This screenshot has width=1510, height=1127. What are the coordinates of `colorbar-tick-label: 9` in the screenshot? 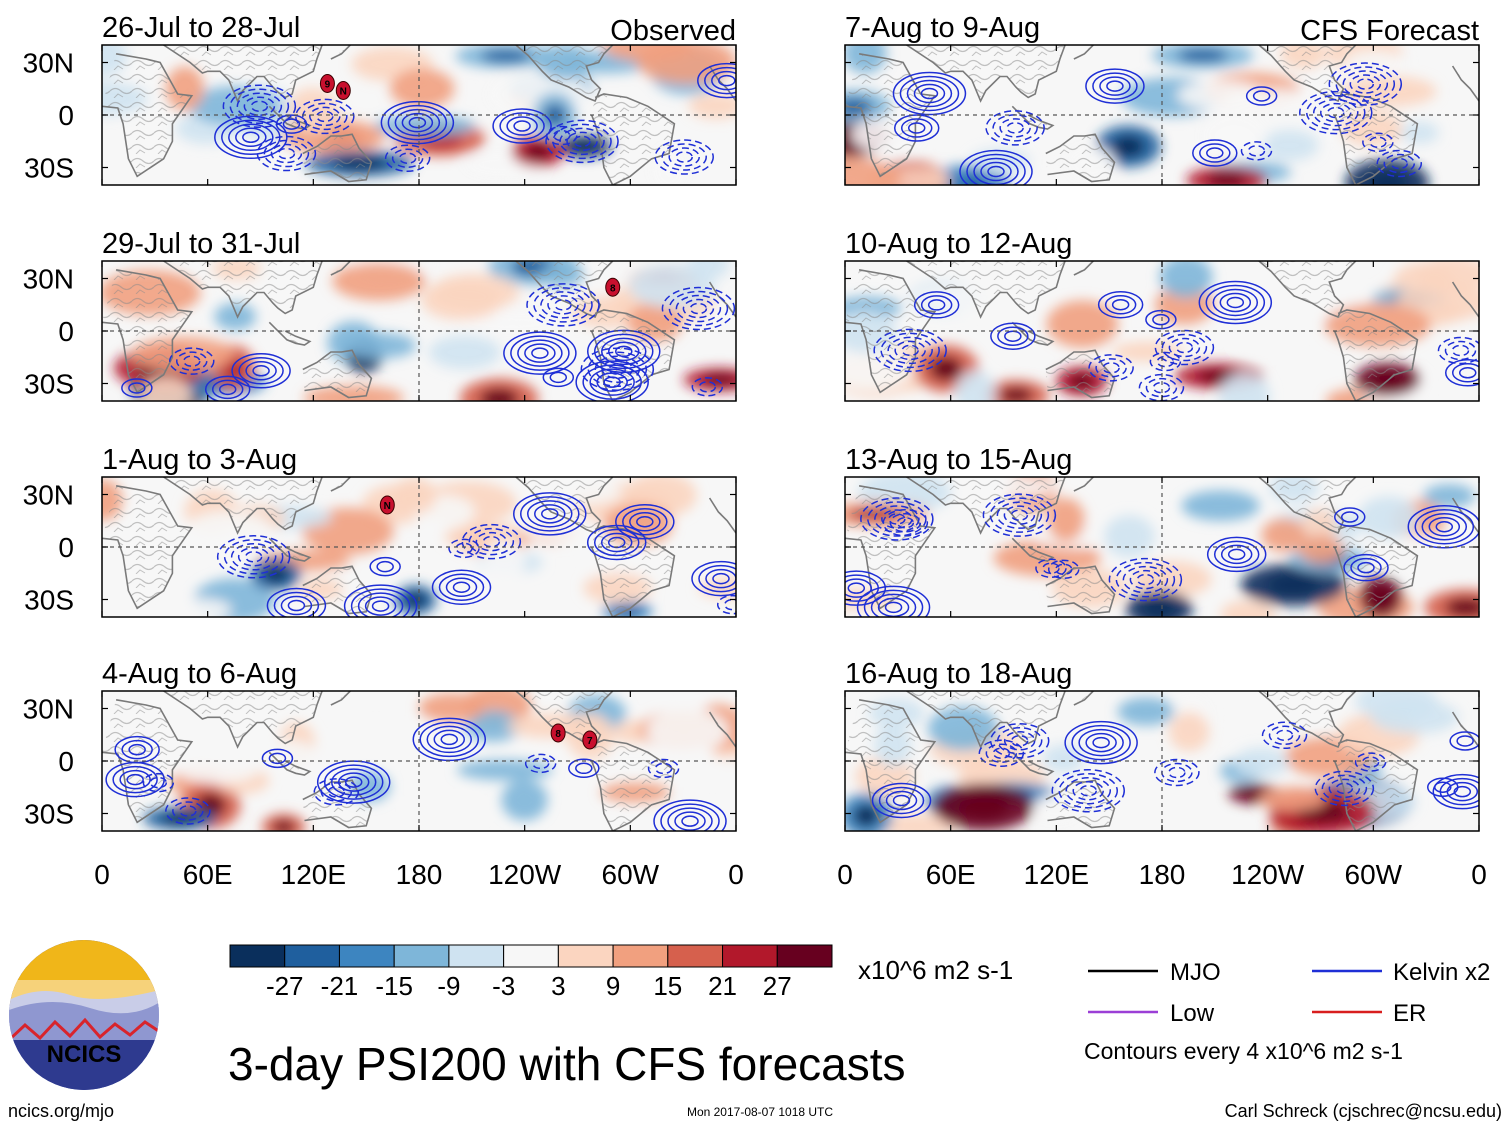 It's located at (613, 986).